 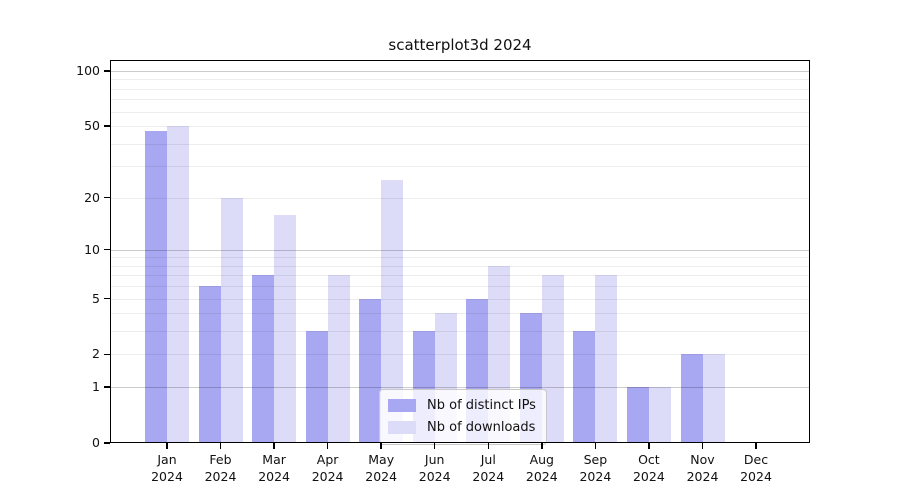 What do you see at coordinates (702, 446) in the screenshot?
I see `x-tick-mark-nov` at bounding box center [702, 446].